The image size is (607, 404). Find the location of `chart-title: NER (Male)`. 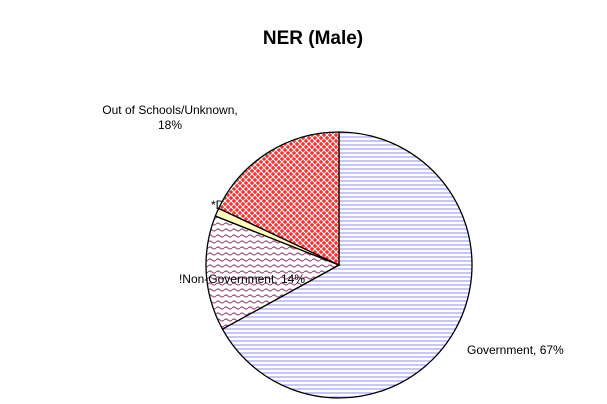

chart-title: NER (Male) is located at coordinates (313, 38).